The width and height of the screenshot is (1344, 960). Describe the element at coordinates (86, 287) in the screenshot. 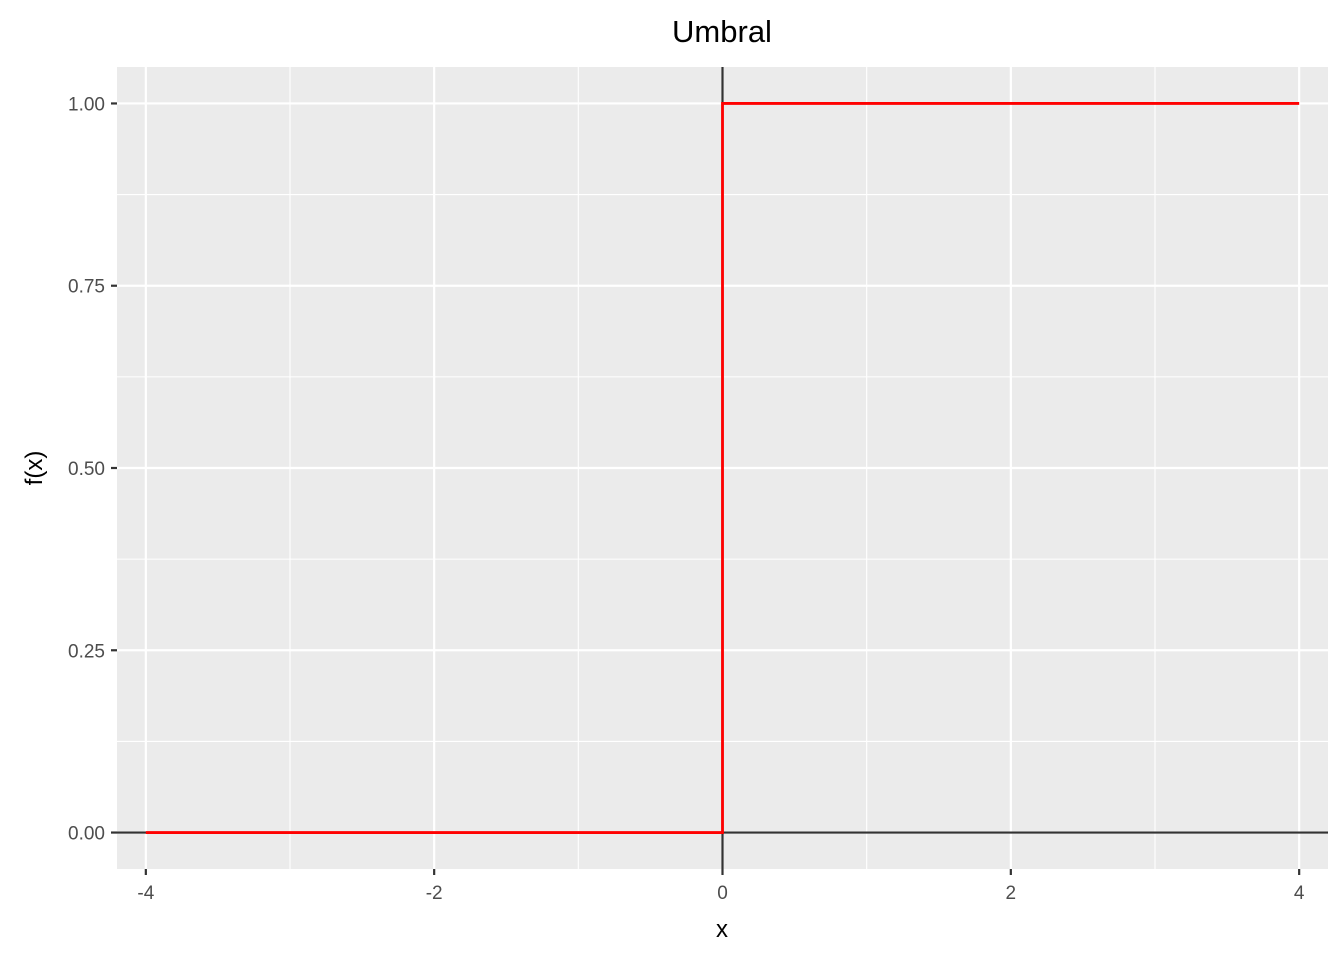

I see `y-tick-label: 0.75` at that location.